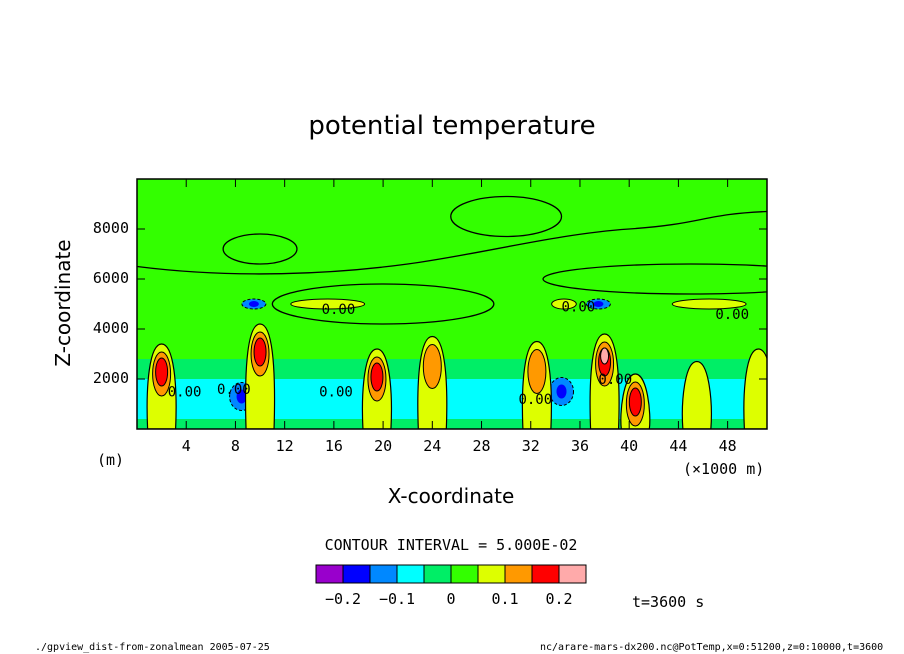 The height and width of the screenshot is (654, 904). What do you see at coordinates (284, 446) in the screenshot?
I see `x-tick-label: 12` at bounding box center [284, 446].